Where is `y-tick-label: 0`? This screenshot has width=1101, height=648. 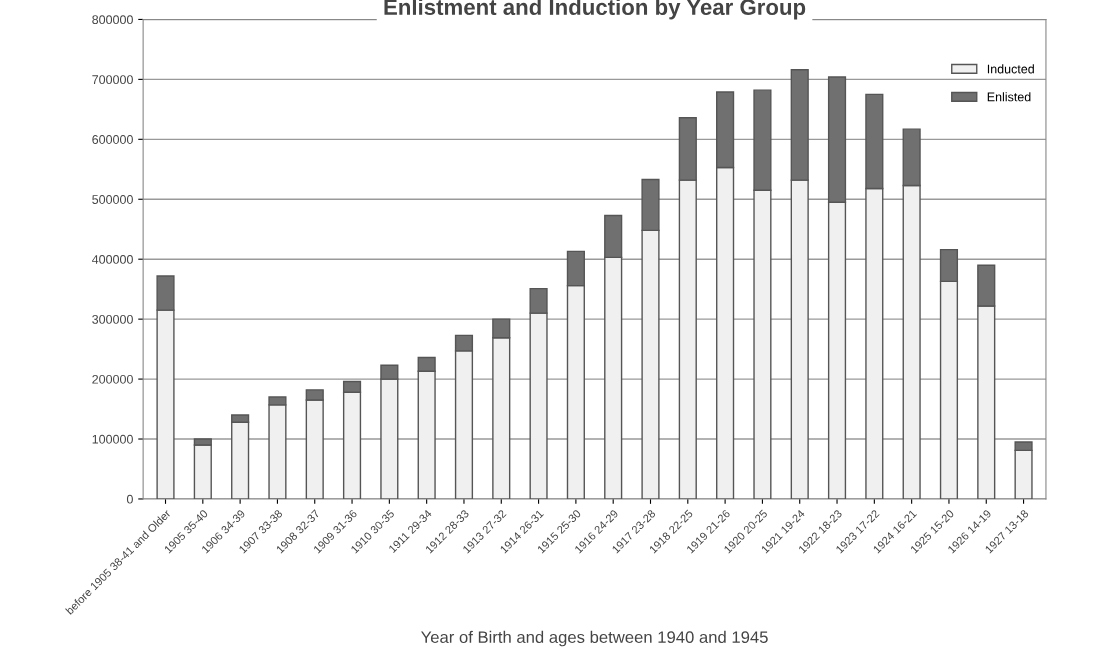
y-tick-label: 0 is located at coordinates (129, 499).